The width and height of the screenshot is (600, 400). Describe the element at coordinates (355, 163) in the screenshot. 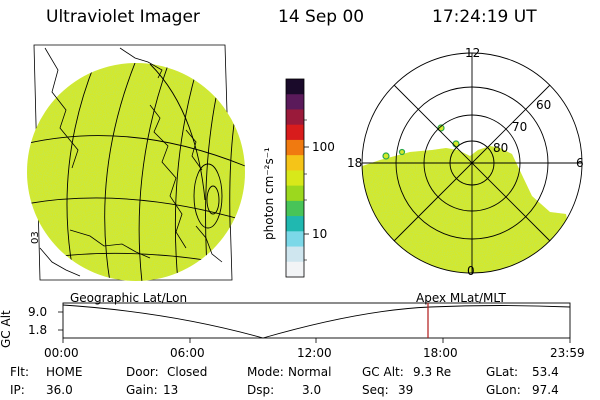

I see `polar-mlt-18: 18` at that location.